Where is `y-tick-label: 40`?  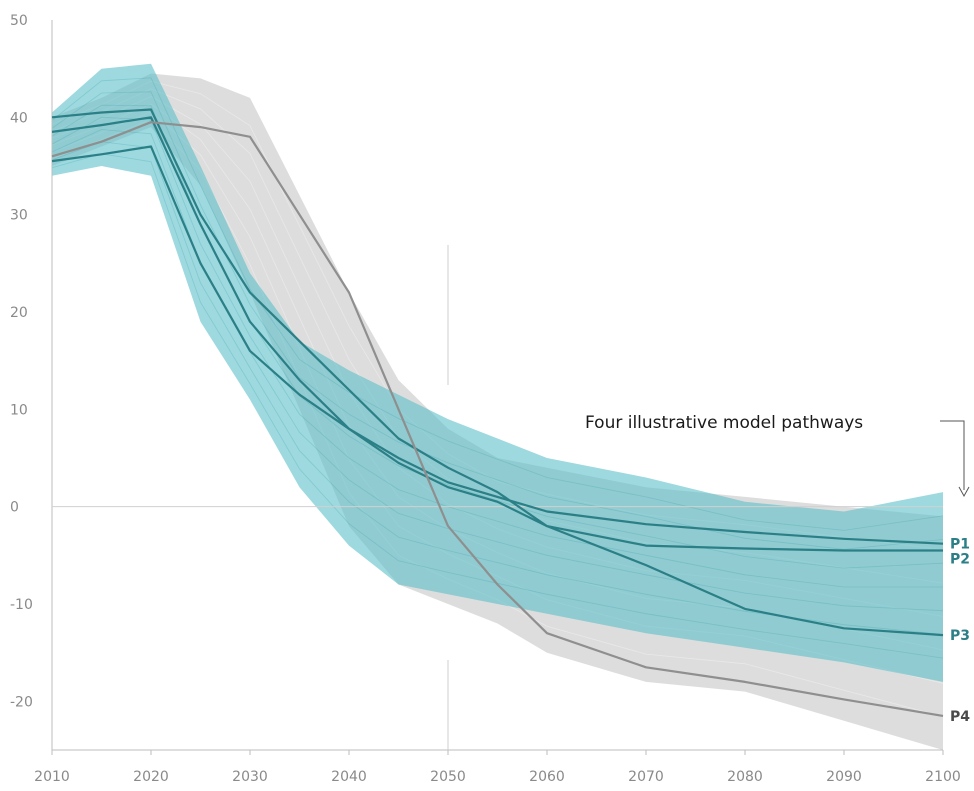 y-tick-label: 40 is located at coordinates (19, 118).